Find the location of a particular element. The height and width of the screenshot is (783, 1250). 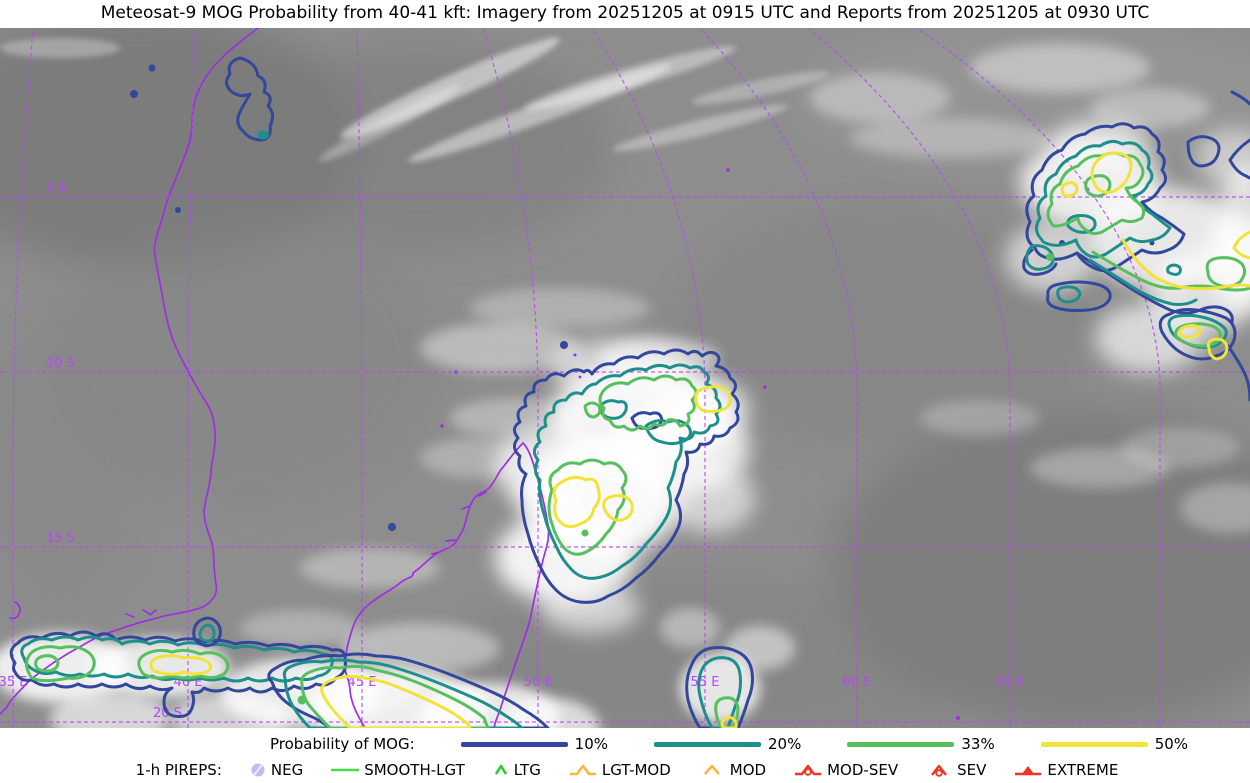

legend-item-label: EXTREME is located at coordinates (1083, 770).